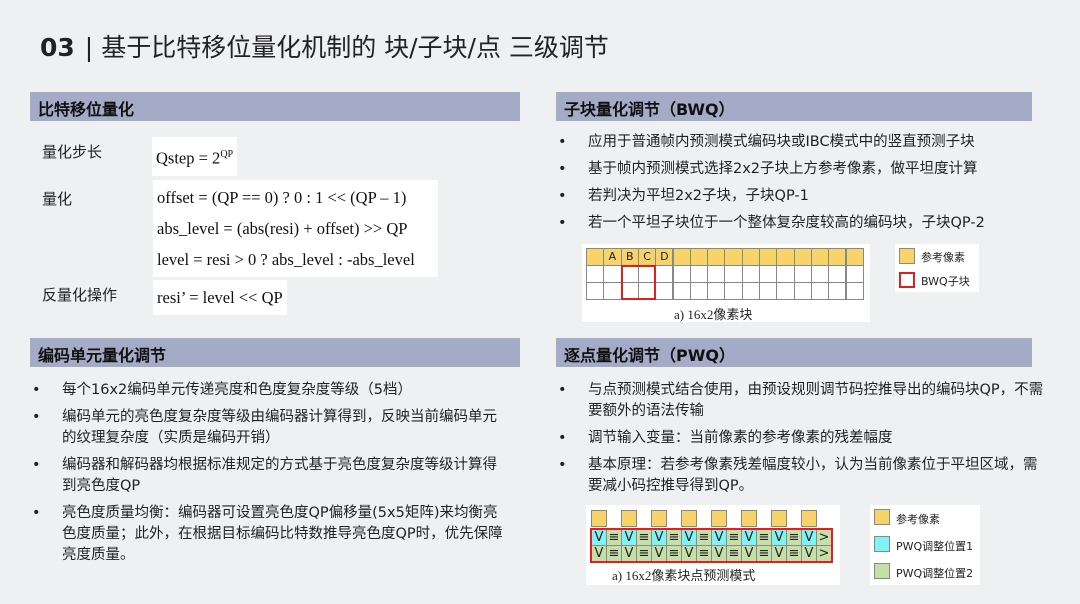 The image size is (1080, 604). Describe the element at coordinates (937, 268) in the screenshot. I see `bwq-legend: 参考像素 BWQ子块` at that location.